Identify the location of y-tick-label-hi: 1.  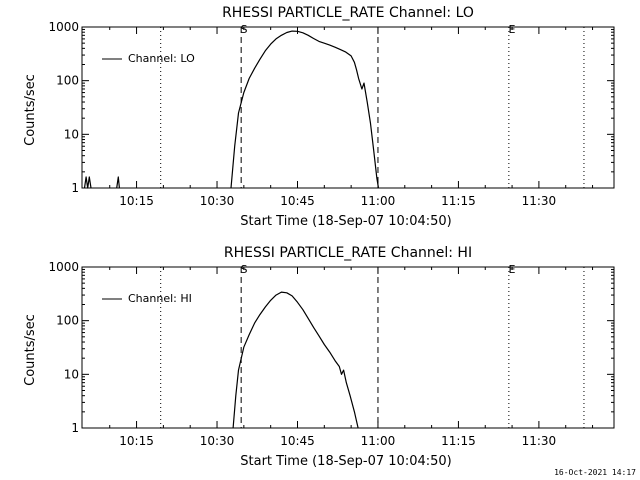
(75, 428).